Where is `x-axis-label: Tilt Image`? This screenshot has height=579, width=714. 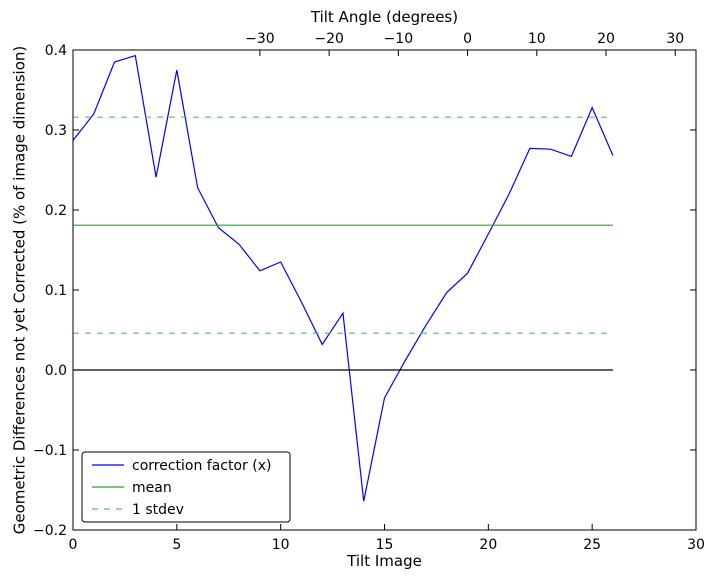
x-axis-label: Tilt Image is located at coordinates (384, 561).